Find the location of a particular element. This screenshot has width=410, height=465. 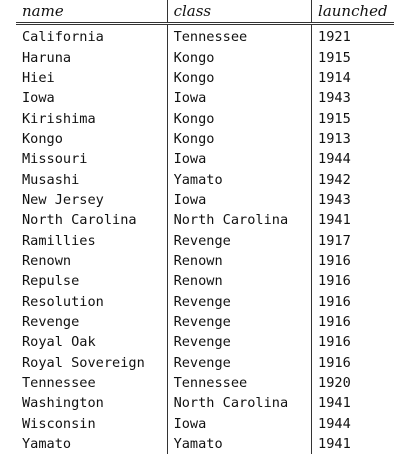

cell-launched: 1942 is located at coordinates (352, 179).